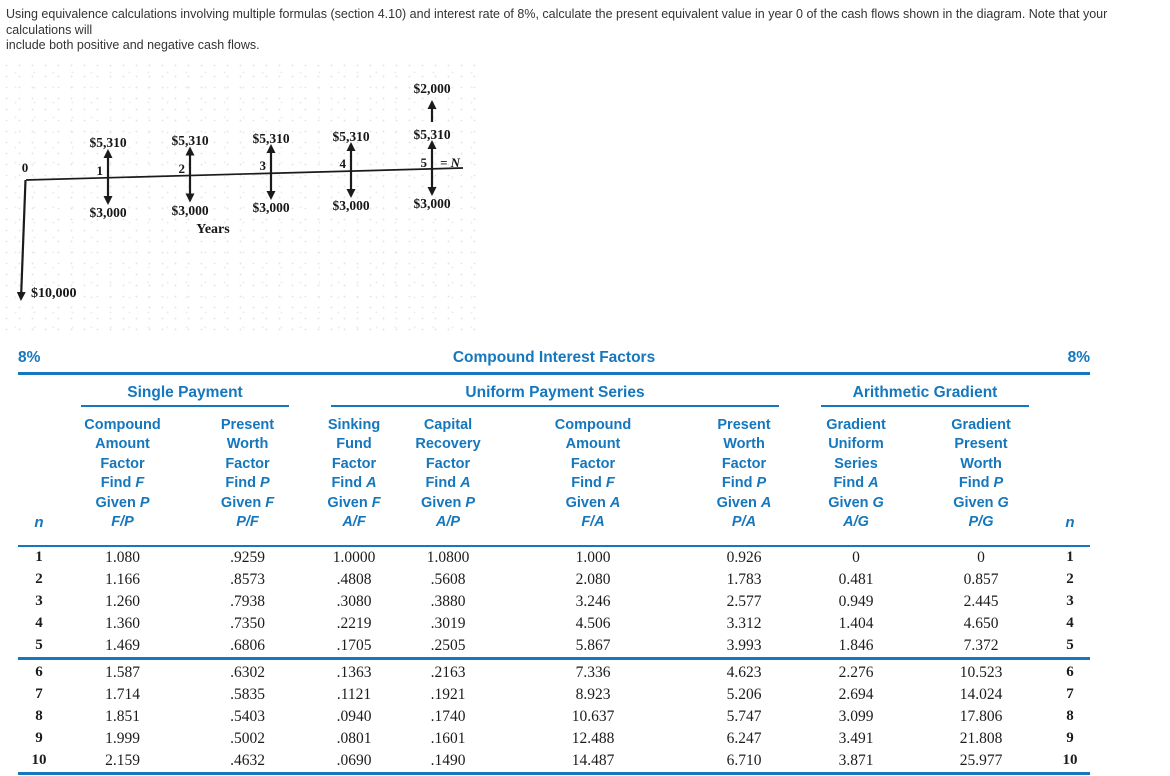 This screenshot has width=1170, height=776. What do you see at coordinates (39, 738) in the screenshot?
I see `n-value: 9` at bounding box center [39, 738].